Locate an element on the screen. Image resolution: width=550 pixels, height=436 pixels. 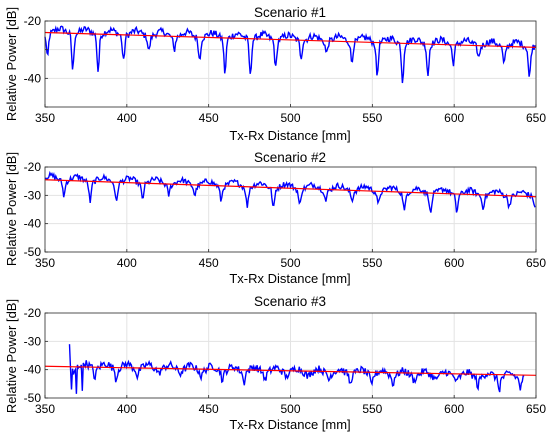
panel-title: Scenario #2 is located at coordinates (290, 157).